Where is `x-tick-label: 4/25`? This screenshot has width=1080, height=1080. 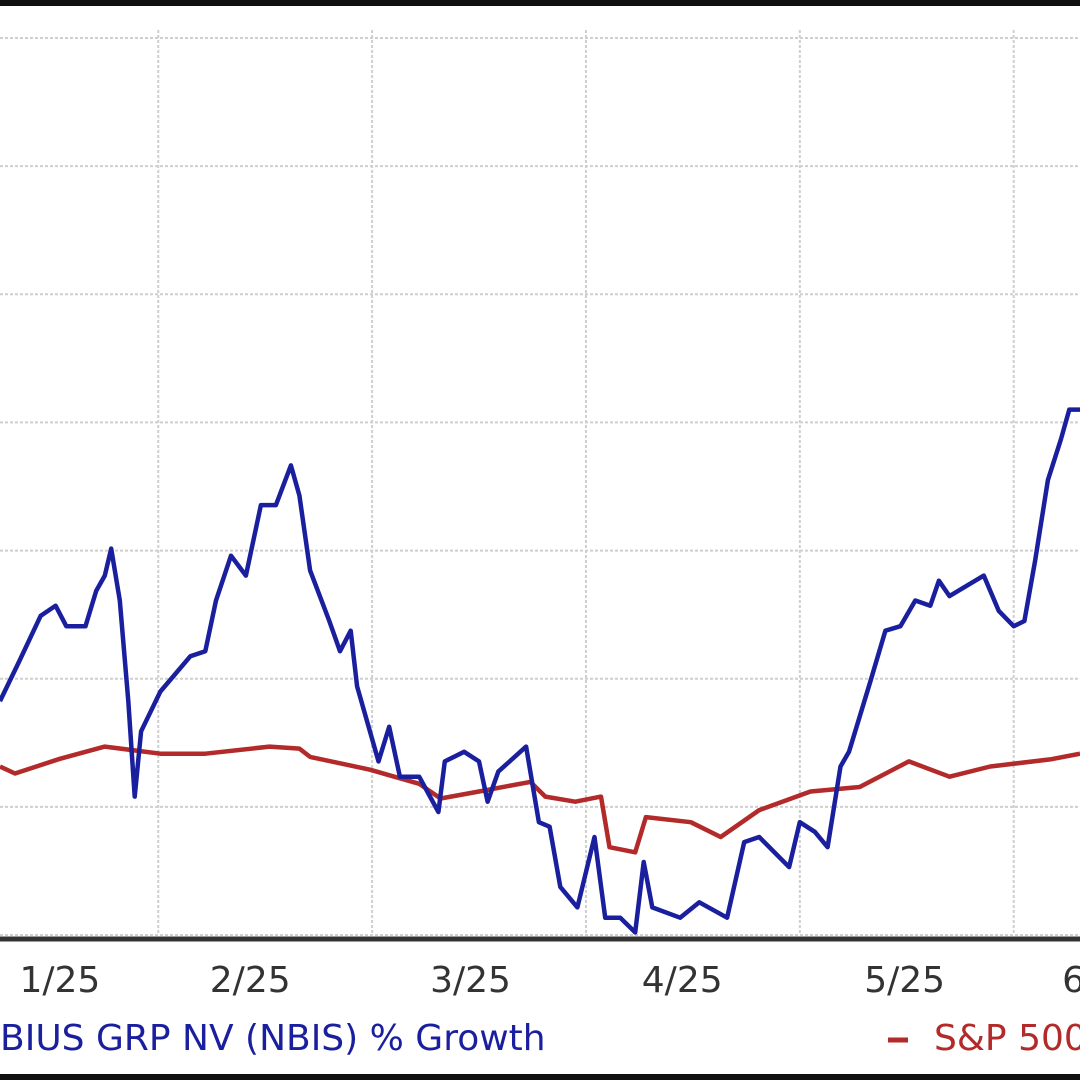
x-tick-label: 4/25 is located at coordinates (682, 980).